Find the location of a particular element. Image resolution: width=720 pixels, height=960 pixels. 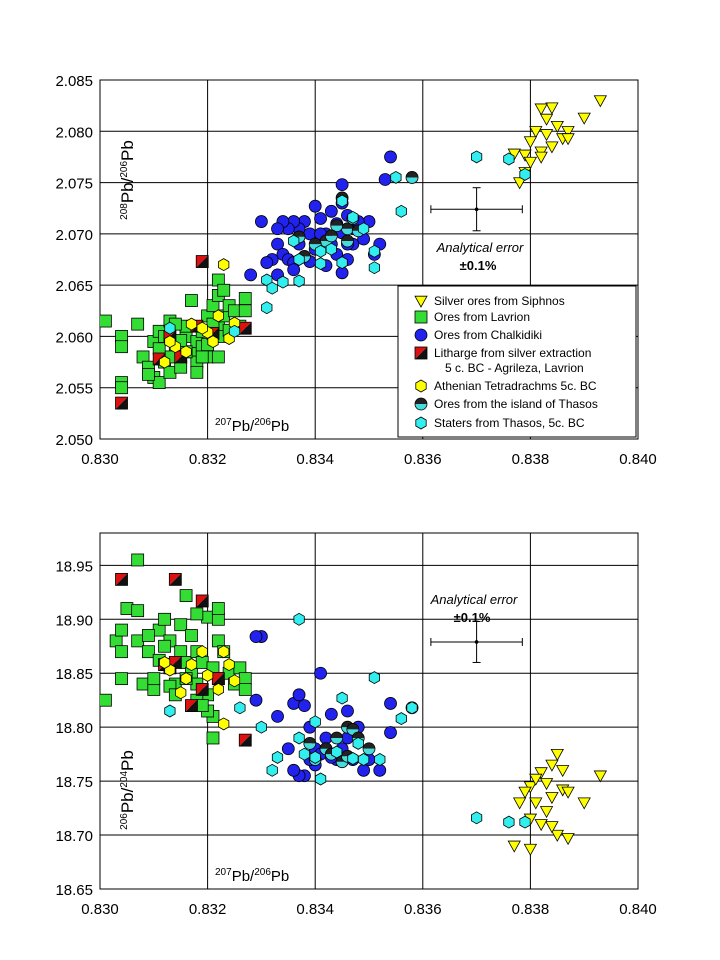

series-athenian-tetradrachms-5c-bc is located at coordinates (199, 688).